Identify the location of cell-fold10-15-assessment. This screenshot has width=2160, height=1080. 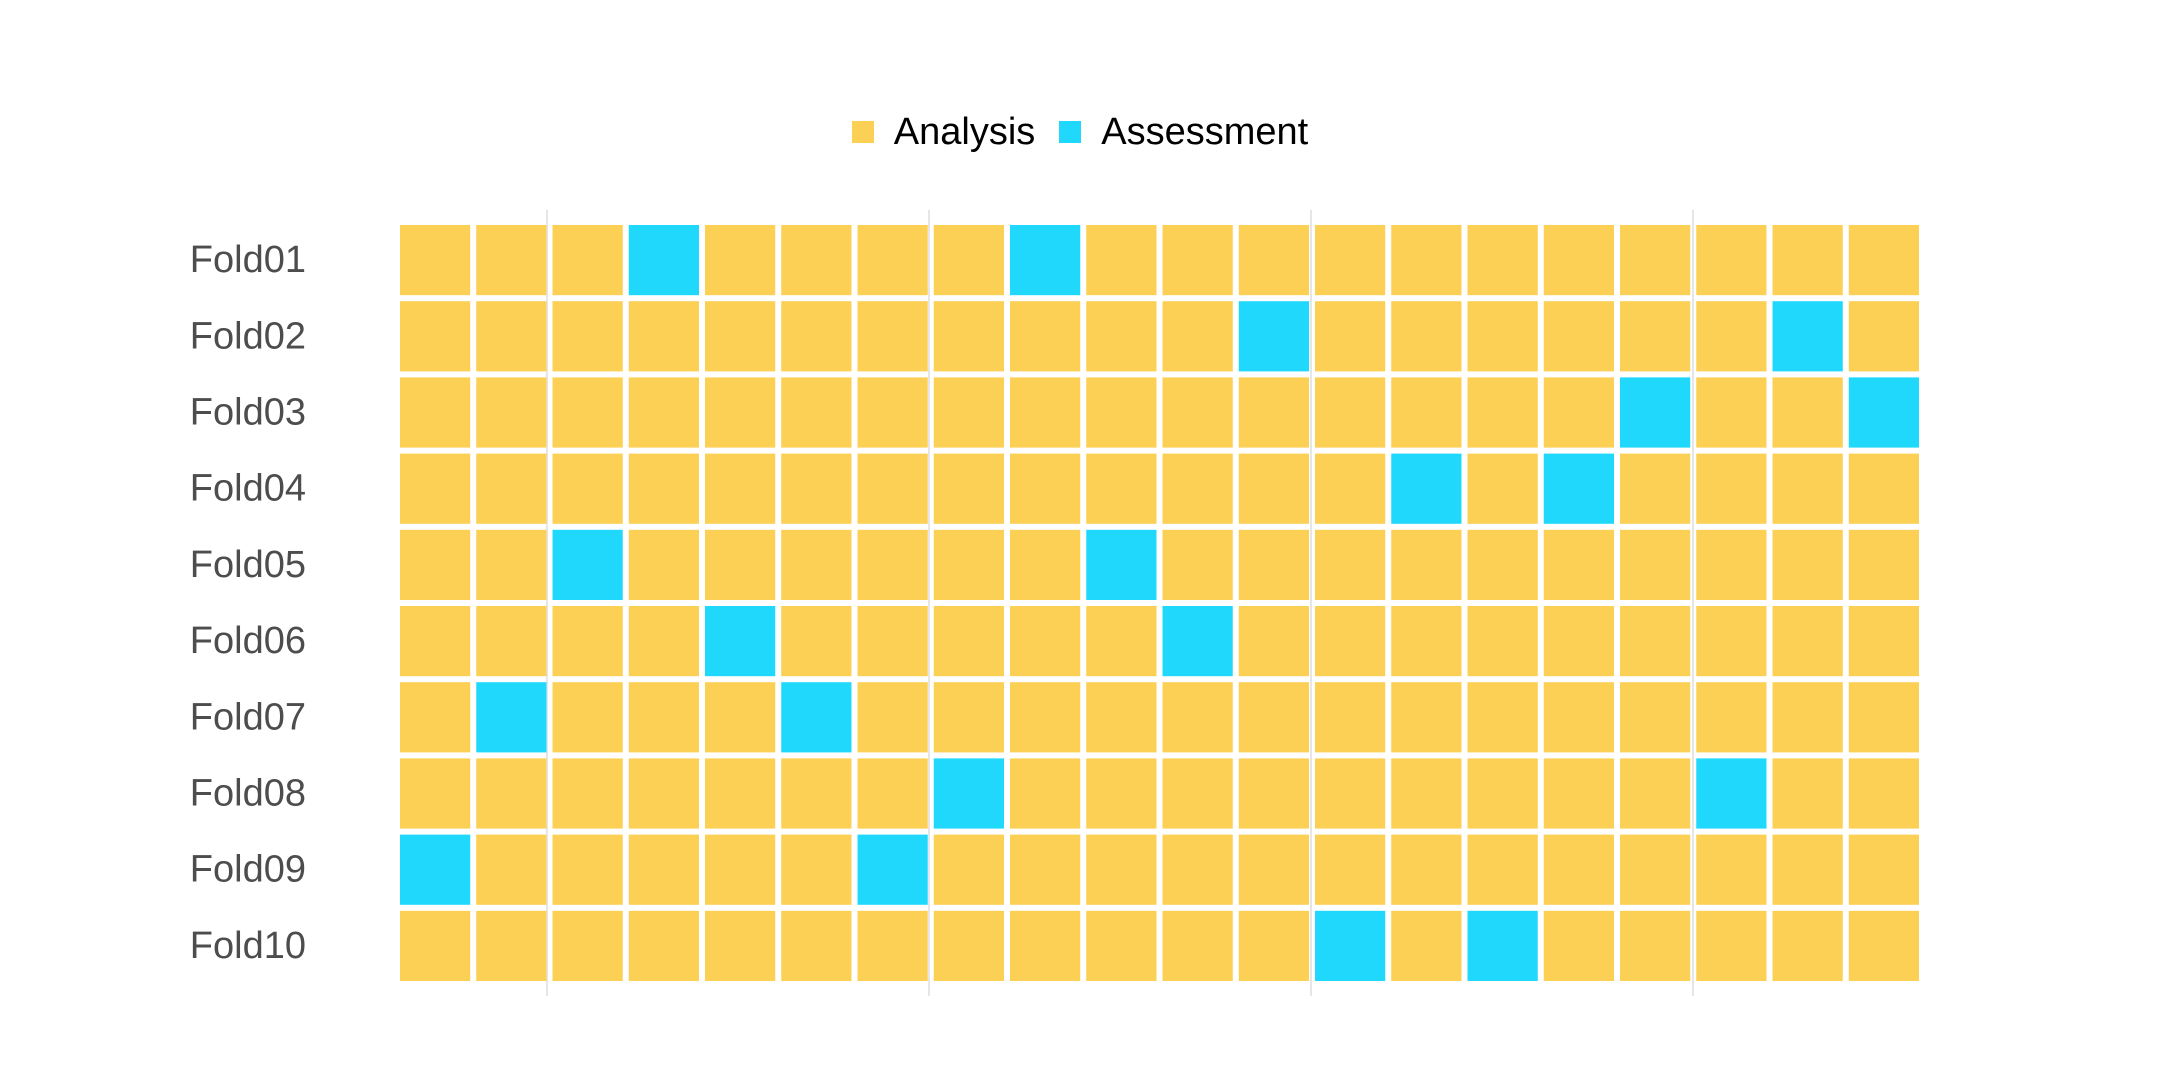
(1502, 945).